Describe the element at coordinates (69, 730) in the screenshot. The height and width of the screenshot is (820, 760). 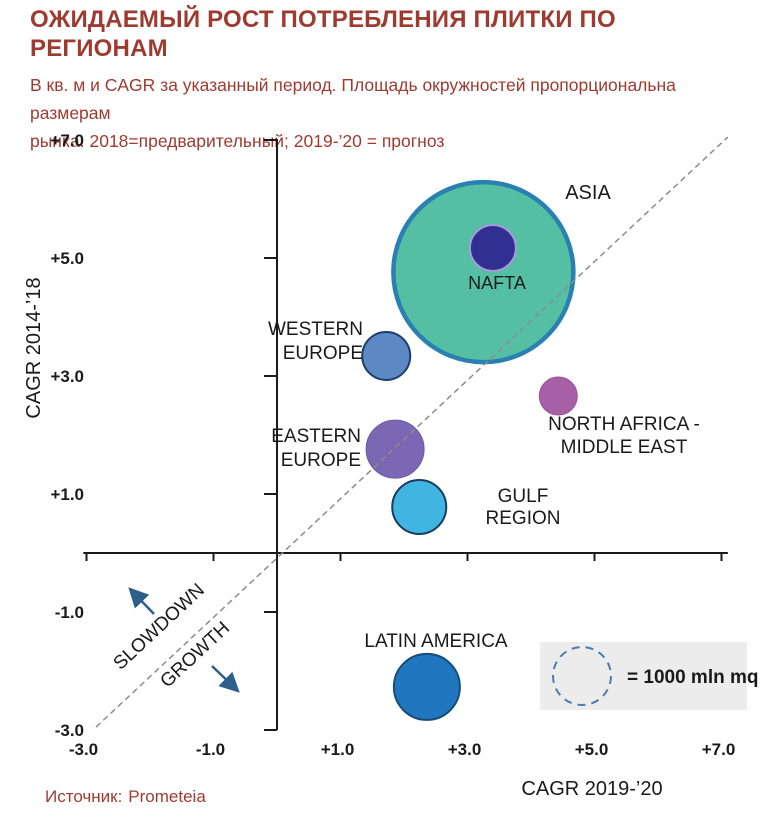
I see `y-axis-tick-label: -3.0` at that location.